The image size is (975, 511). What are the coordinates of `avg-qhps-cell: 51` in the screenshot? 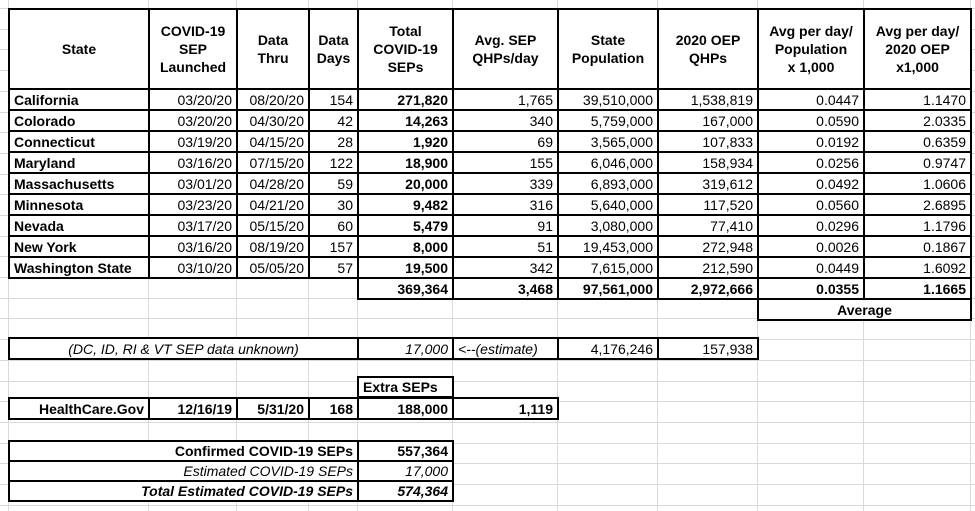 It's located at (505, 246).